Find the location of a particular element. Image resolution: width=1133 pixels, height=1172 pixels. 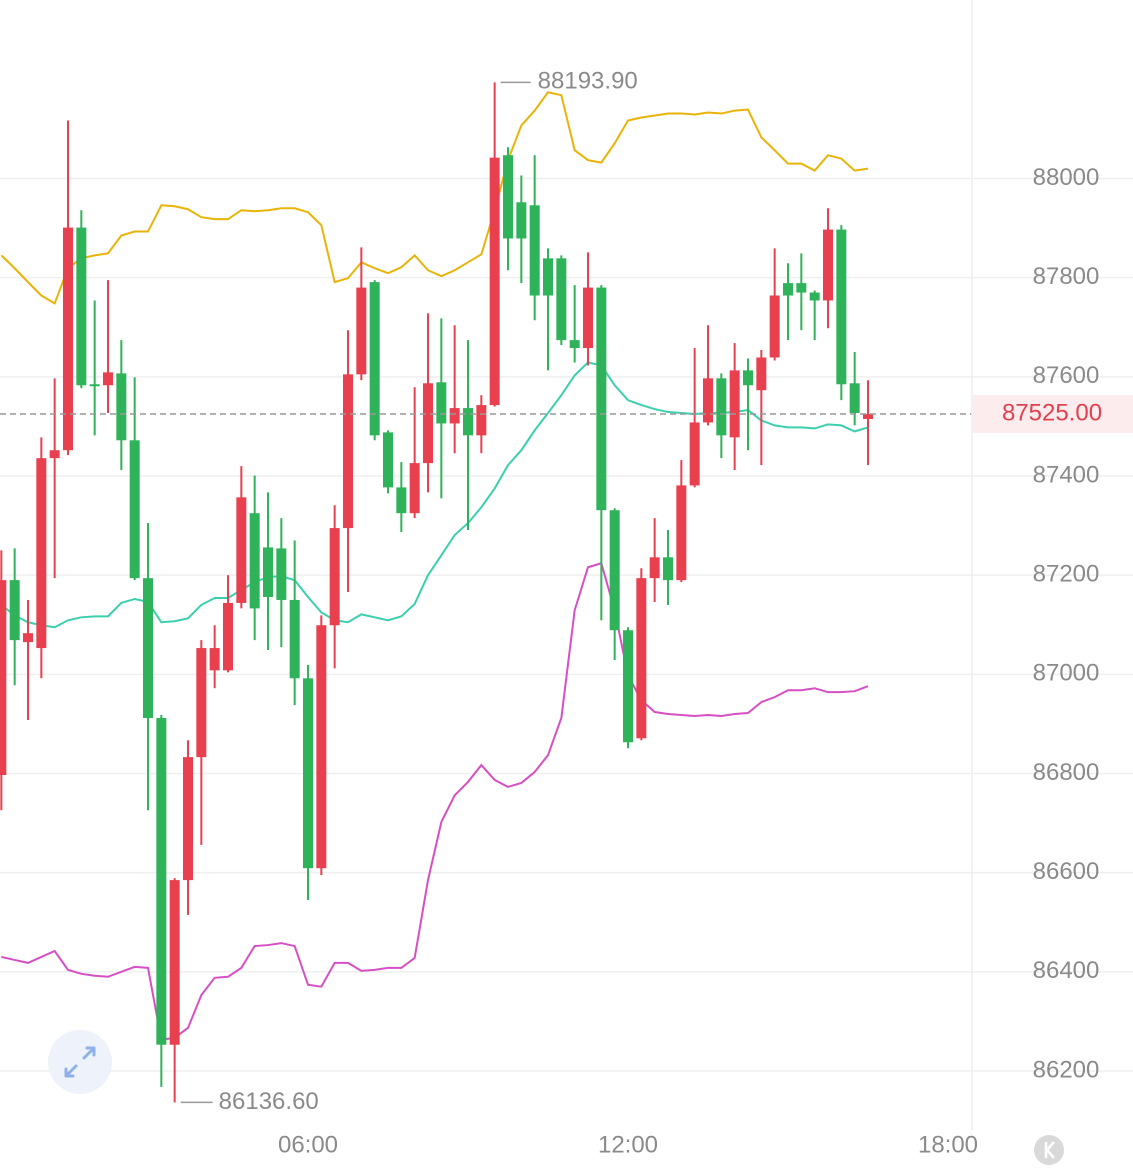

x-tick-label: 18:00 is located at coordinates (948, 1144).